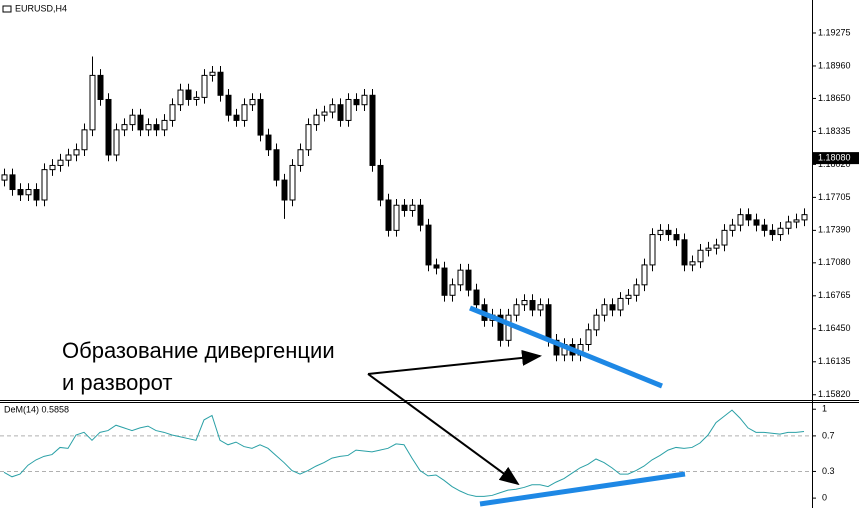  Describe the element at coordinates (834, 262) in the screenshot. I see `y-tick-label: 1.17080` at that location.